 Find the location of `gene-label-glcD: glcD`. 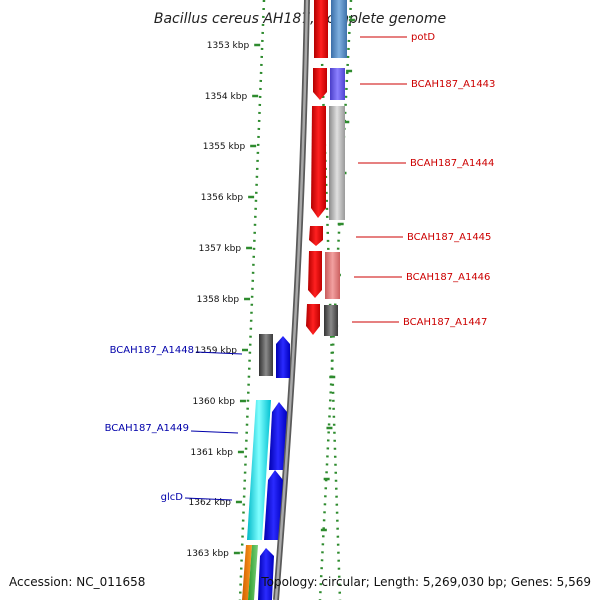

gene-label-glcD: glcD is located at coordinates (172, 497).